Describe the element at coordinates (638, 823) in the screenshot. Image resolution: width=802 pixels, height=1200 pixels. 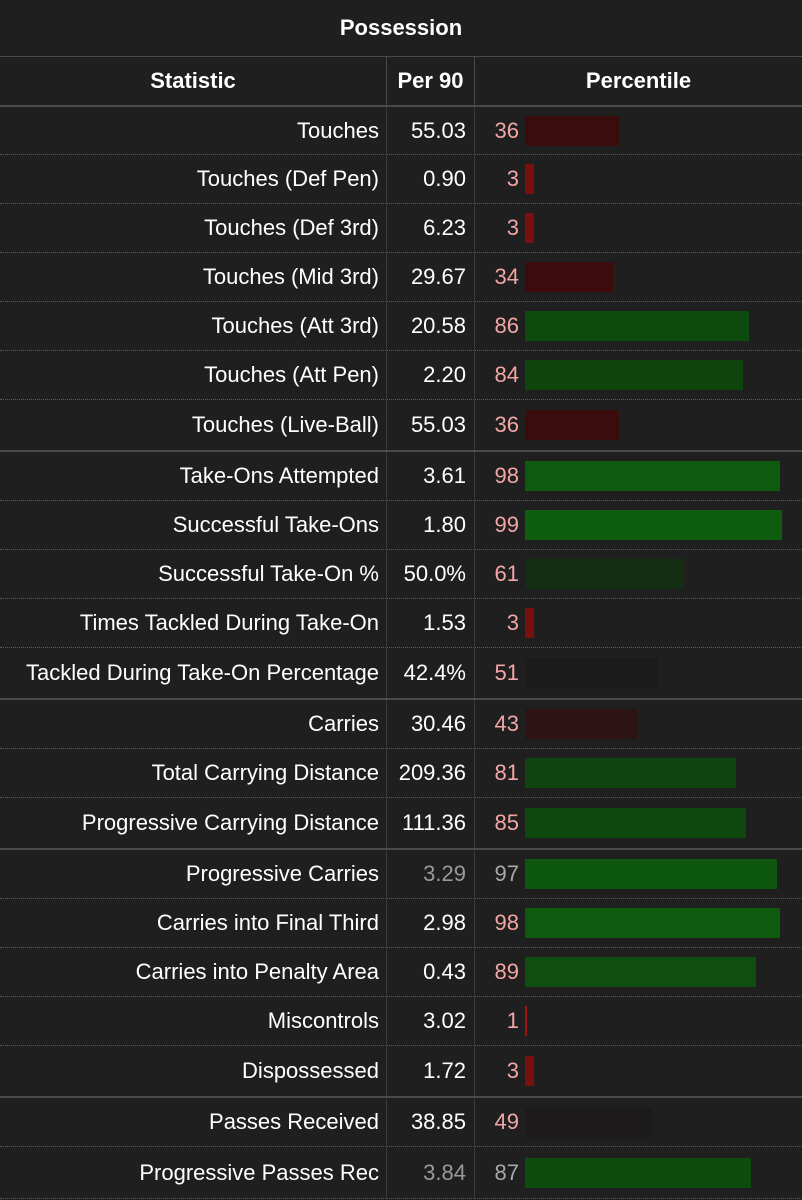
I see `percentile-cell: 85` at that location.